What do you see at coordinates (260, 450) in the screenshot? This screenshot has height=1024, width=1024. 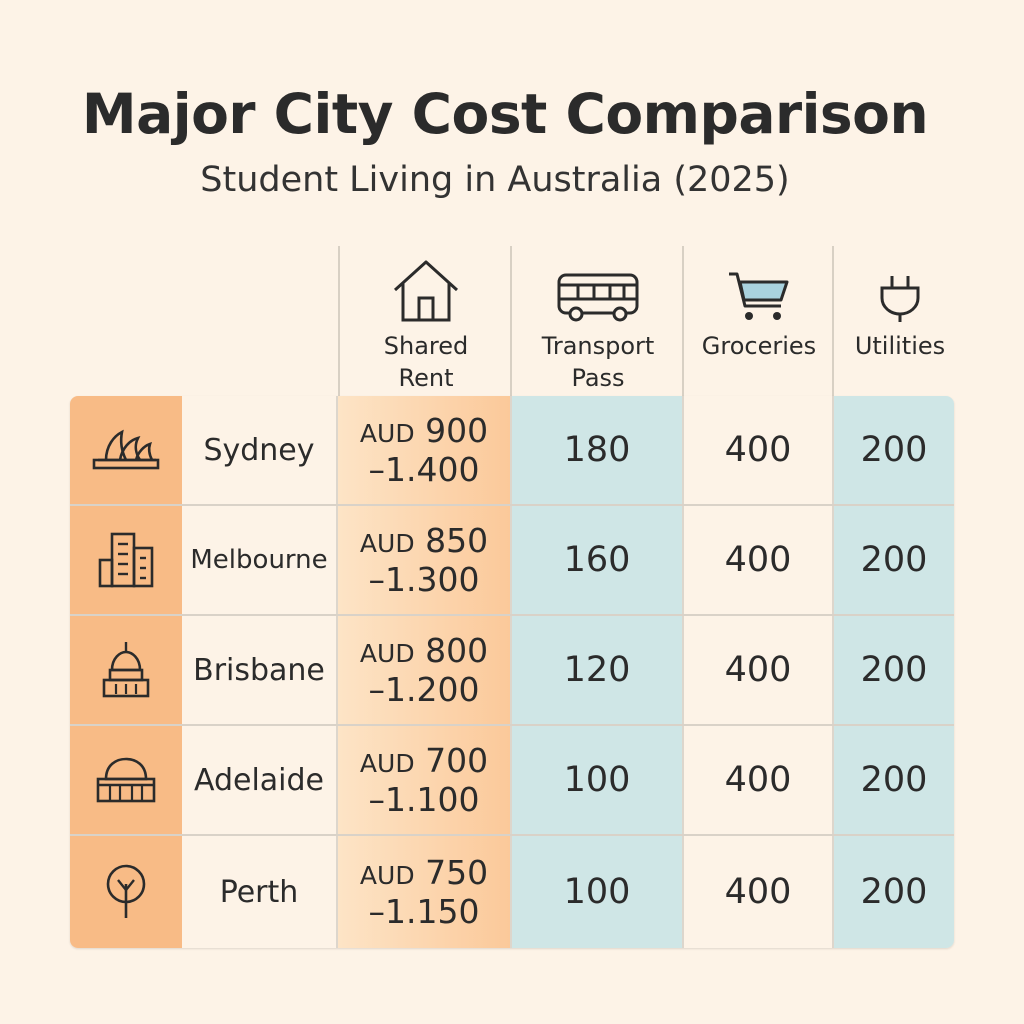 I see `city-name: Sydney` at bounding box center [260, 450].